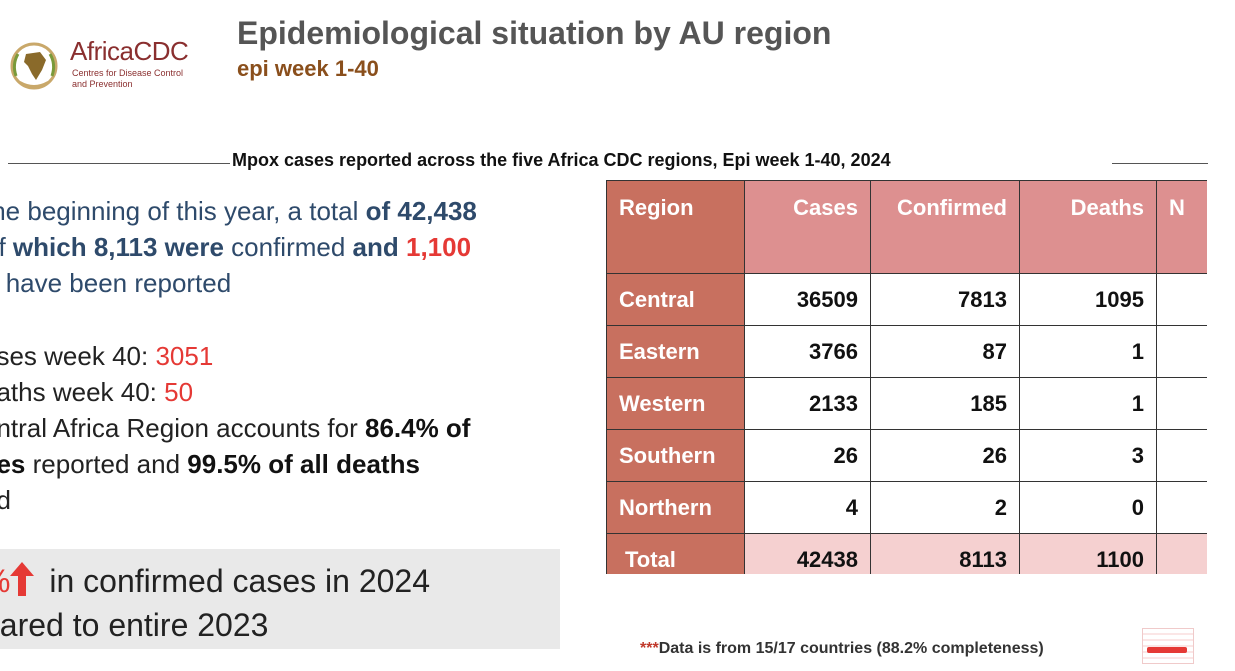  What do you see at coordinates (945, 227) in the screenshot?
I see `header-confirmed: Confirmed` at bounding box center [945, 227].